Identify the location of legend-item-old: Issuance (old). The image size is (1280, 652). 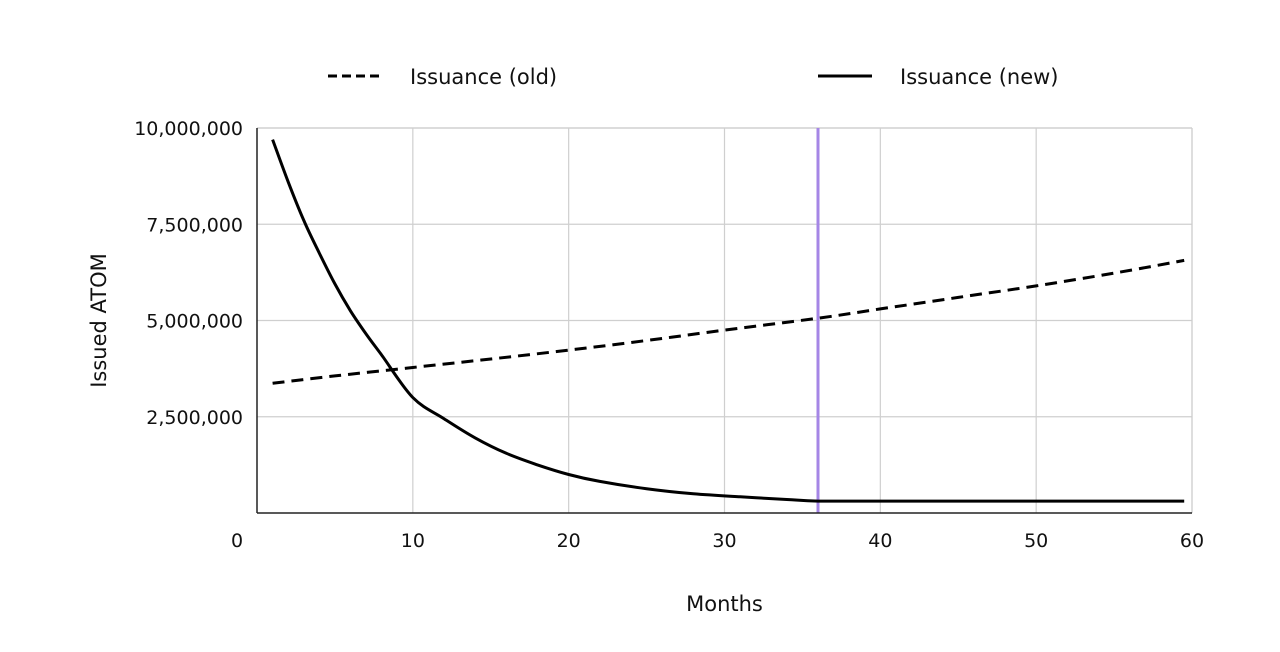
(442, 77).